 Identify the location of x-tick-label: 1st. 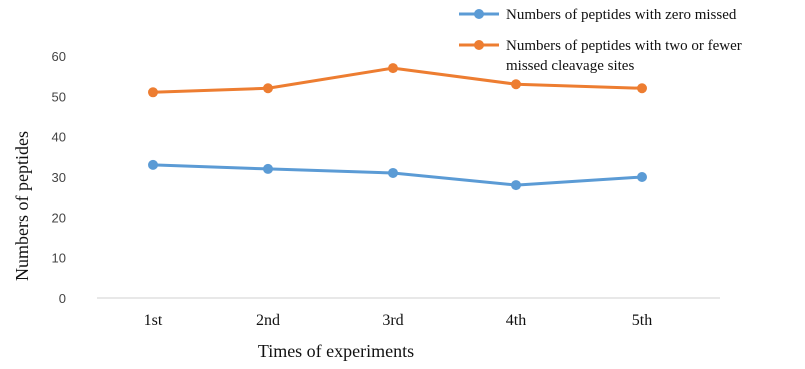
(153, 320).